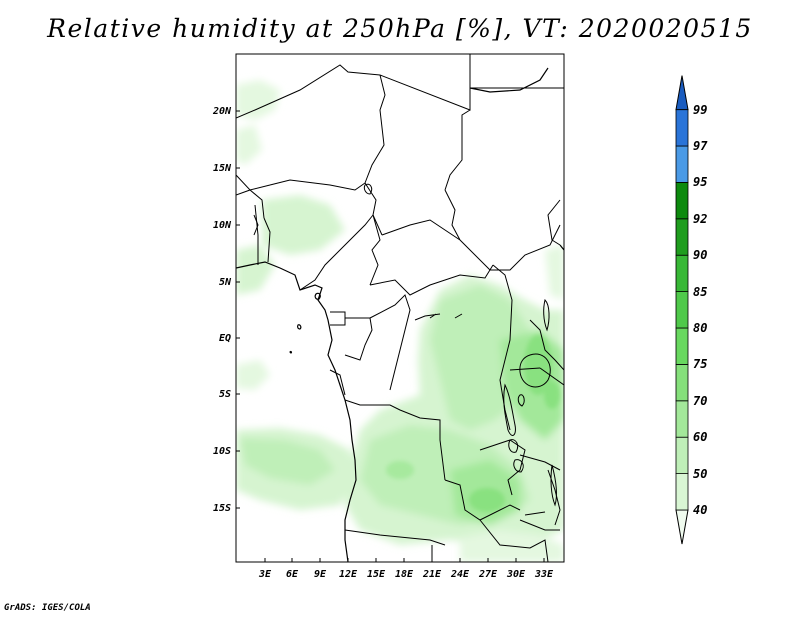 This screenshot has height=618, width=800. Describe the element at coordinates (292, 574) in the screenshot. I see `lon-label-6e: 6E` at that location.